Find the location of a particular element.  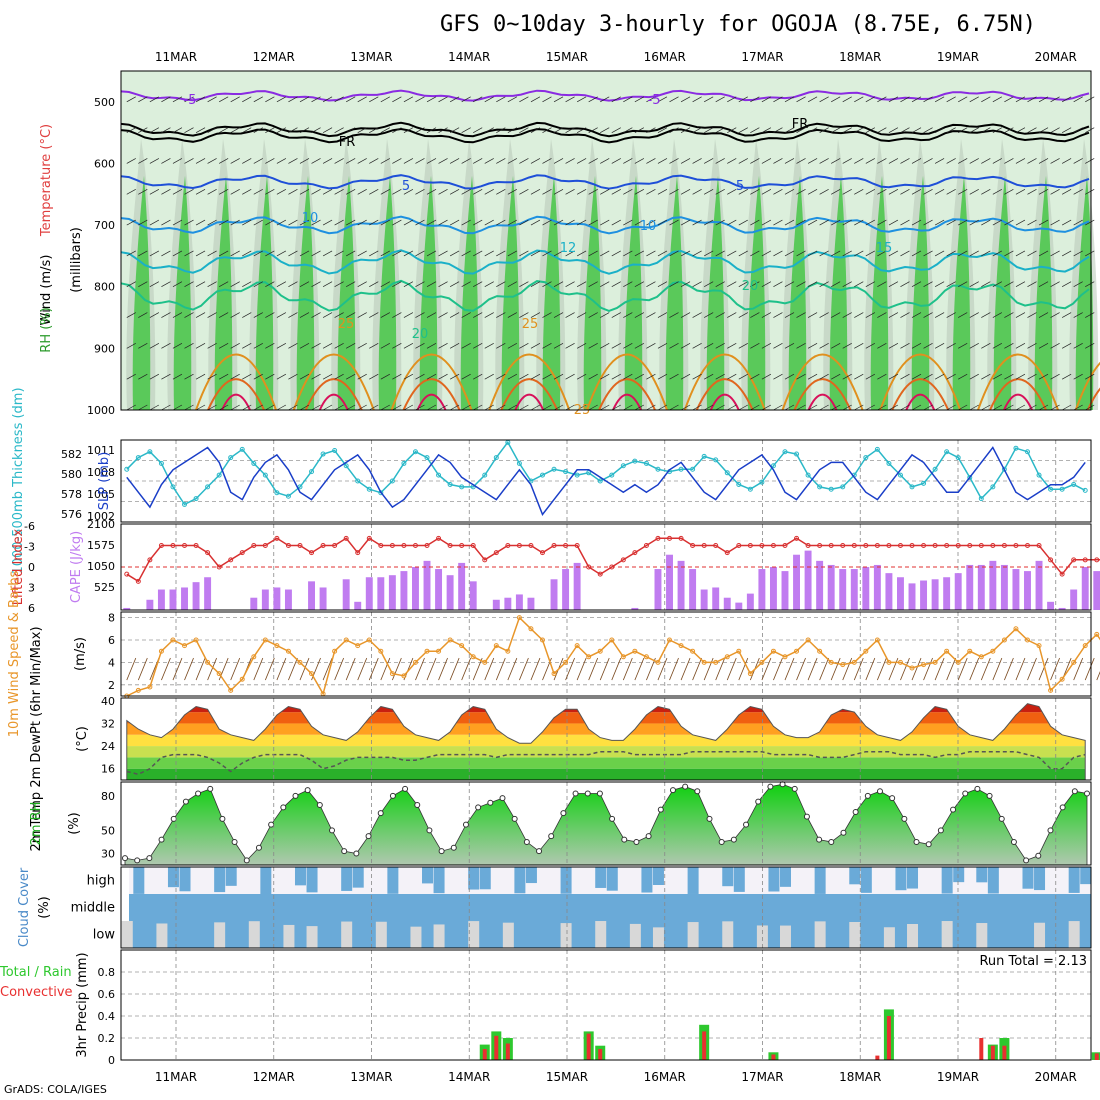

temp-outline is located at coordinates (606, 742).